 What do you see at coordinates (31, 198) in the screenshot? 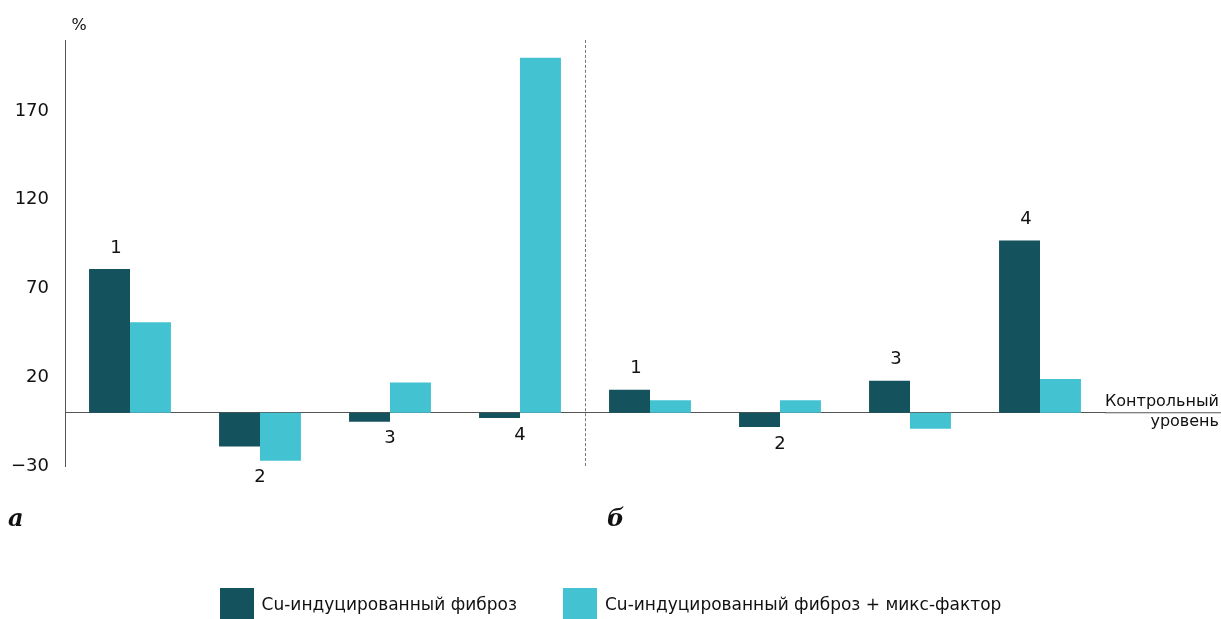
I see `y-tick-label: 120` at bounding box center [31, 198].